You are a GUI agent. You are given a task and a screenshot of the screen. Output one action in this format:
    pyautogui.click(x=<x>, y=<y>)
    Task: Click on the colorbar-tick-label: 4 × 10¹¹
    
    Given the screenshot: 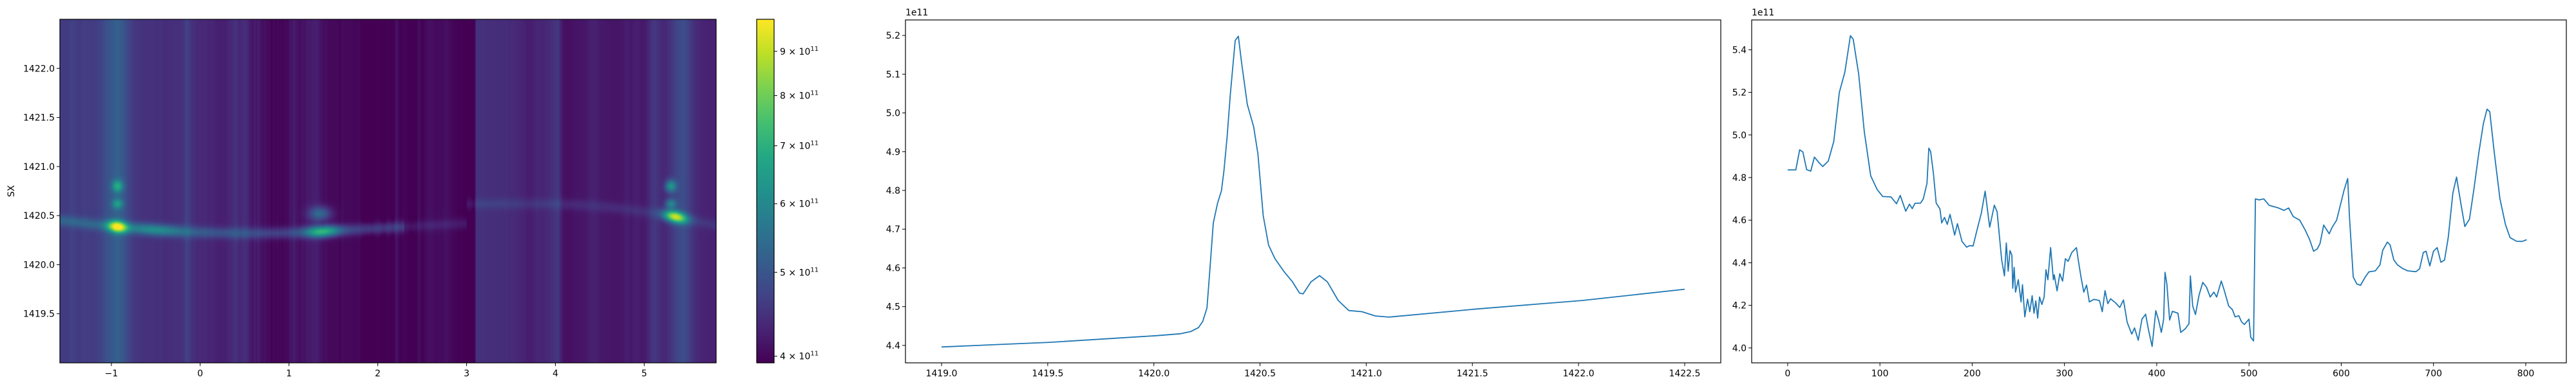 What is the action you would take?
    pyautogui.click(x=799, y=356)
    